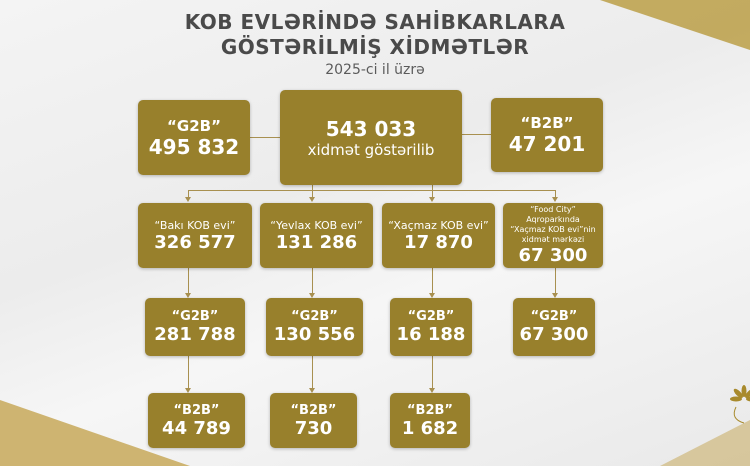 The width and height of the screenshot is (750, 466). Describe the element at coordinates (195, 225) in the screenshot. I see `center-name: “Bakı KOB evi”` at that location.